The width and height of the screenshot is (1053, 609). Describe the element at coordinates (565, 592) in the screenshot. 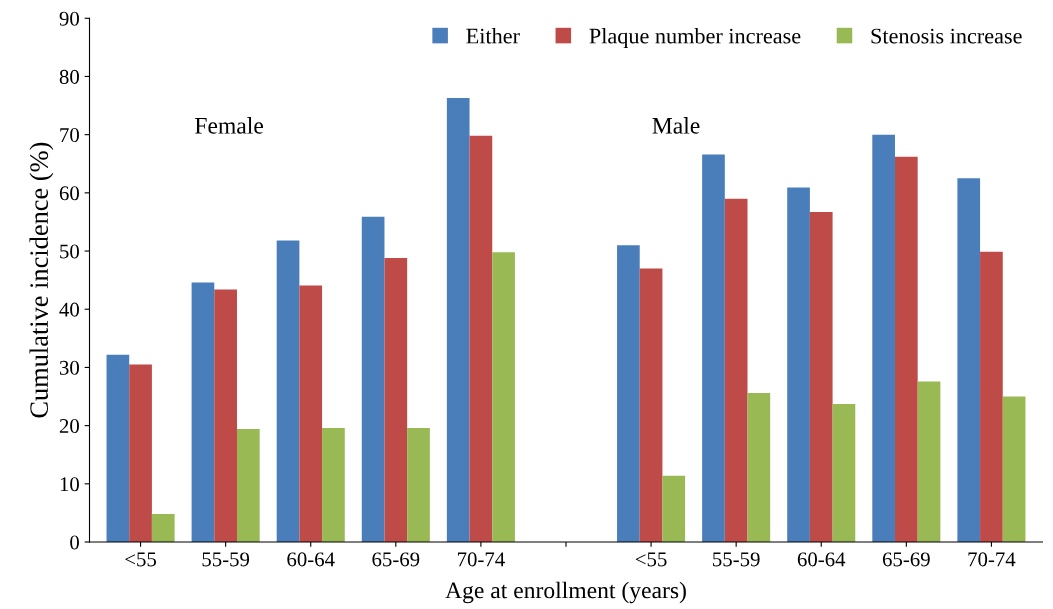

I see `x-axis-title: Age at enrollment (years)` at that location.